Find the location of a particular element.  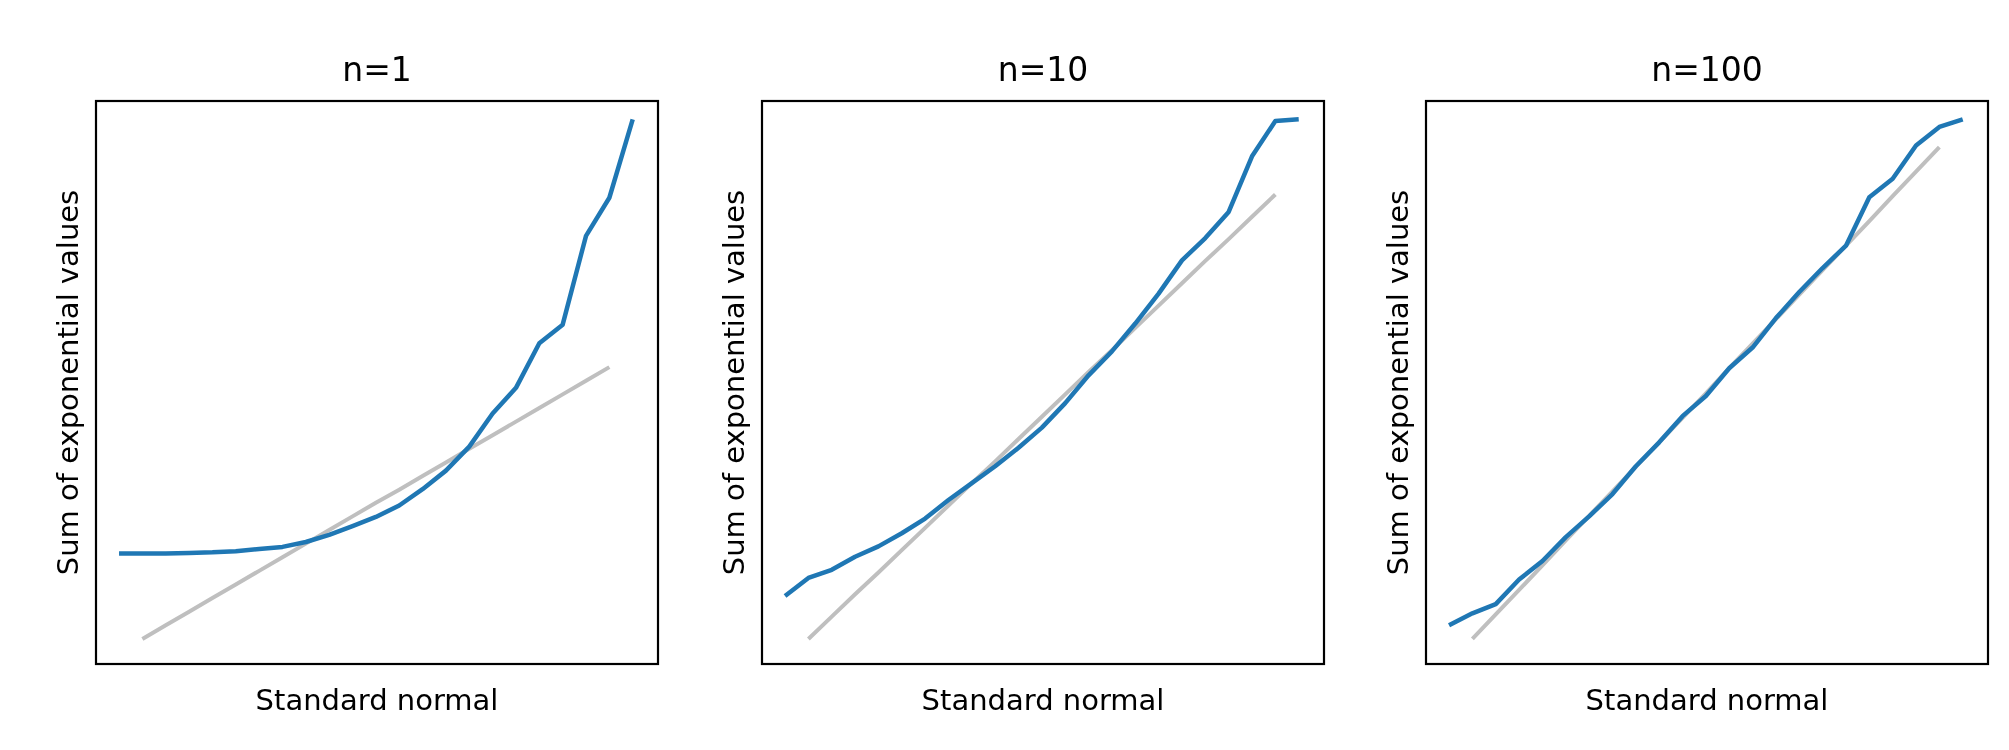

chart-title: n=10 is located at coordinates (1043, 69).